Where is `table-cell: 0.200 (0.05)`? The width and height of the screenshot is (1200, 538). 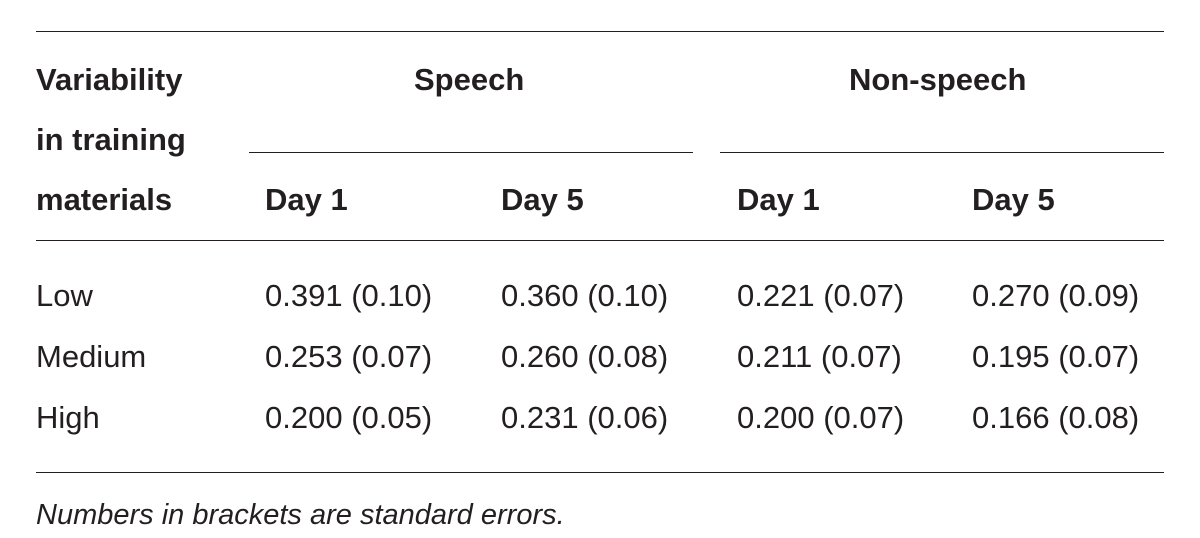 table-cell: 0.200 (0.05) is located at coordinates (349, 417).